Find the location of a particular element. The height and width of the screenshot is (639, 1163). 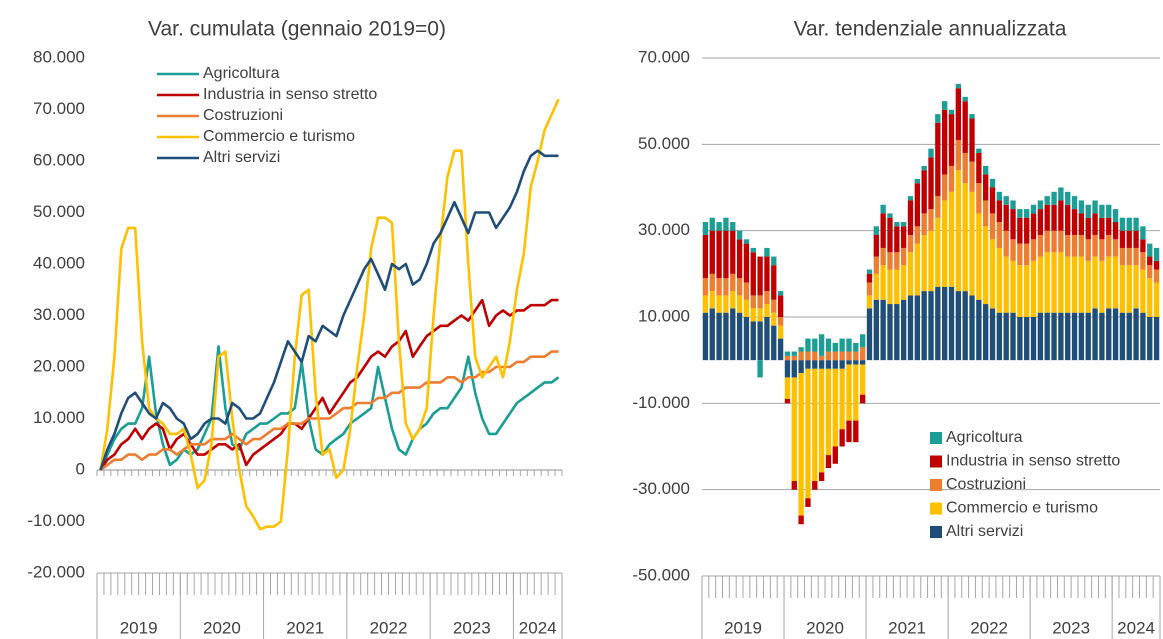

x-group-label: 2022 is located at coordinates (989, 627).